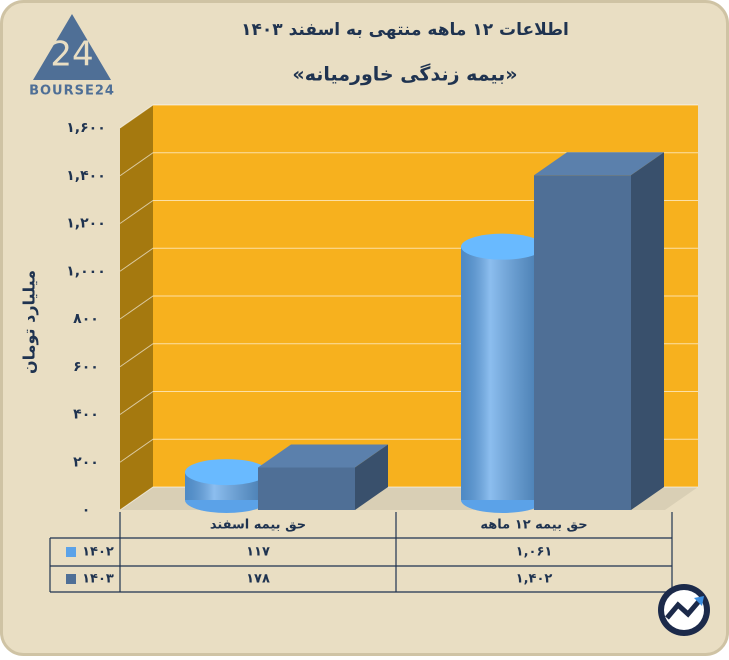 This screenshot has height=660, width=729. I want to click on y-tick-label: ۴۰۰, so click(86, 415).